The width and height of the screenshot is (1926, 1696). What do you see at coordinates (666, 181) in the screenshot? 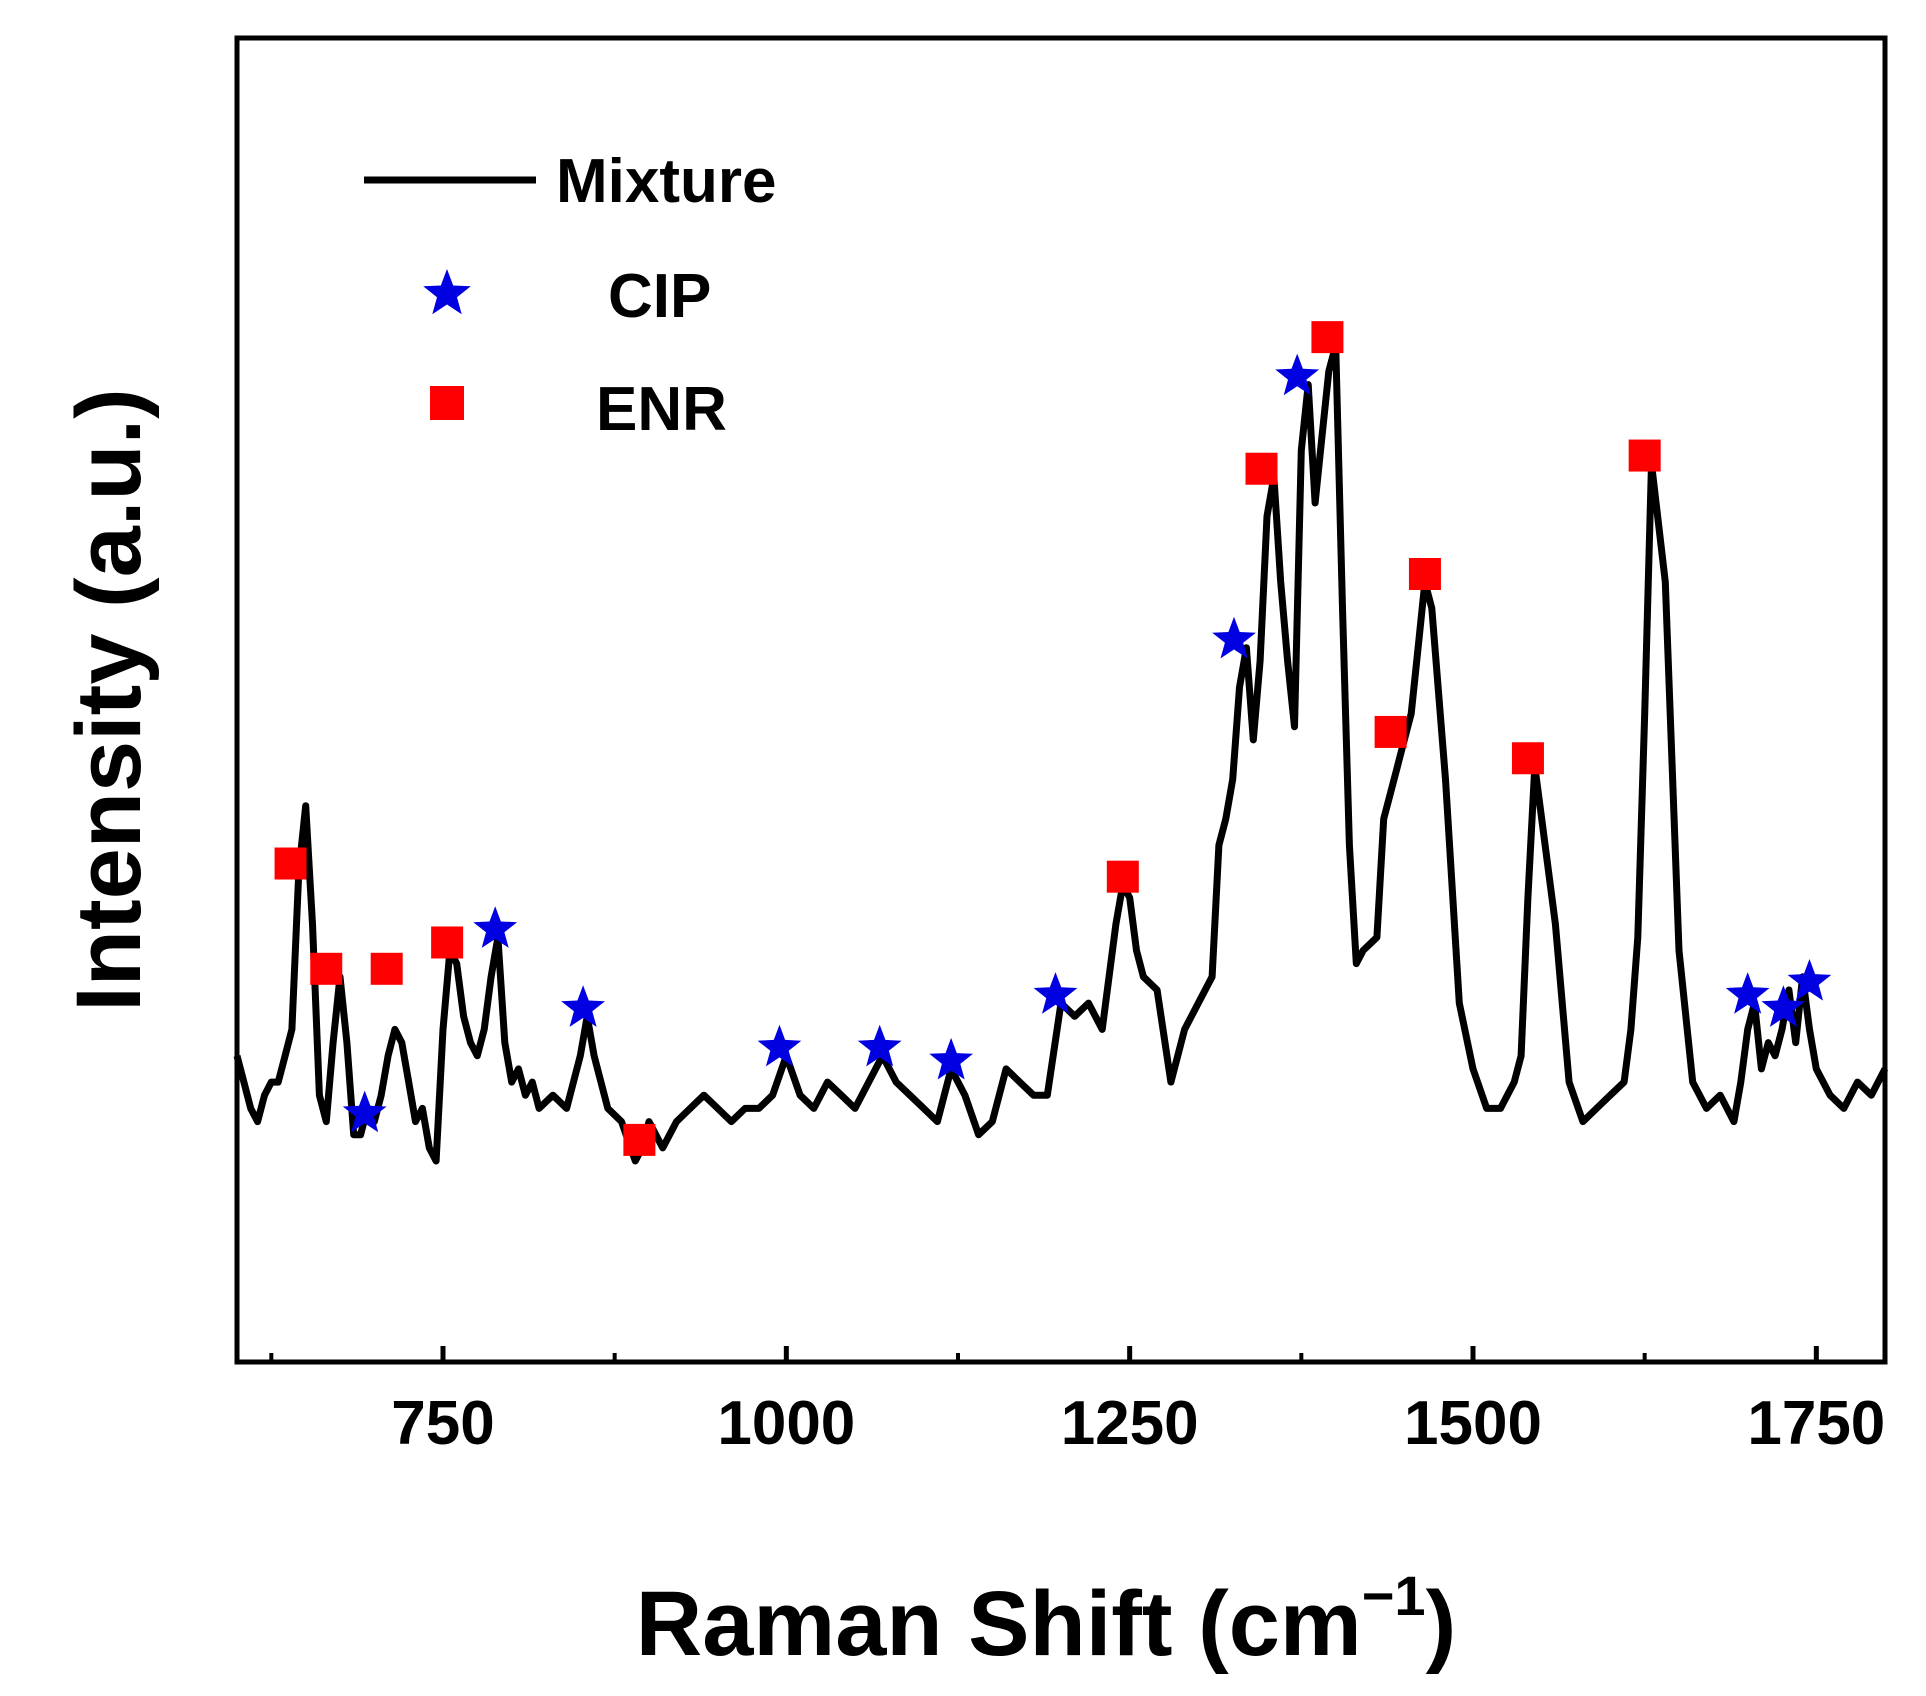
I see `legend-label-mixture: Mixture` at bounding box center [666, 181].